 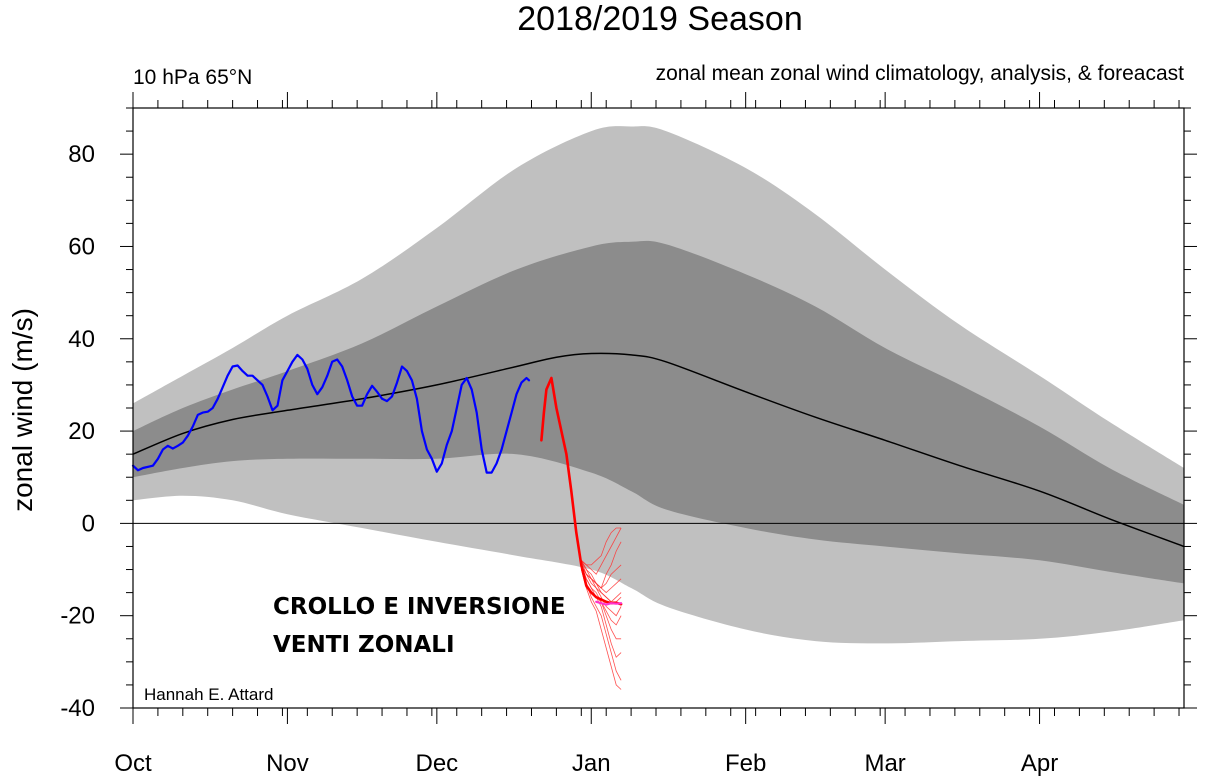 I want to click on annotation-line-1: CROLLO E INVERSIONE, so click(x=419, y=607).